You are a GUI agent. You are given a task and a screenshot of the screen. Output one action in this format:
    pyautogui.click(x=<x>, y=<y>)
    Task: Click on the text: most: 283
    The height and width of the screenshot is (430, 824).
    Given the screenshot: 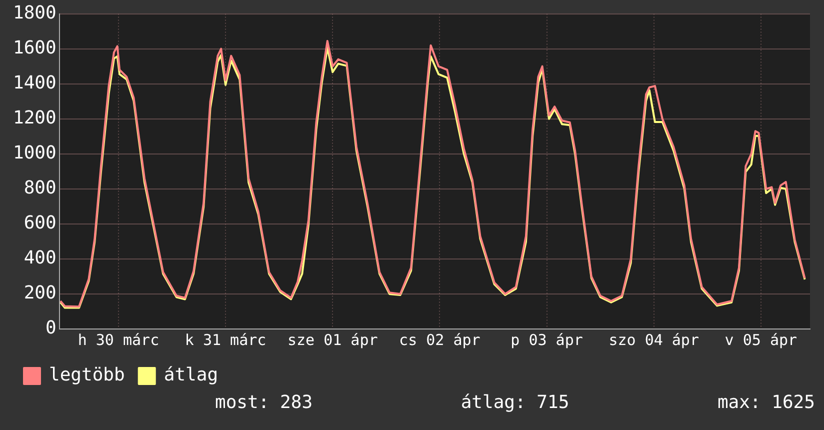 What is the action you would take?
    pyautogui.click(x=264, y=402)
    